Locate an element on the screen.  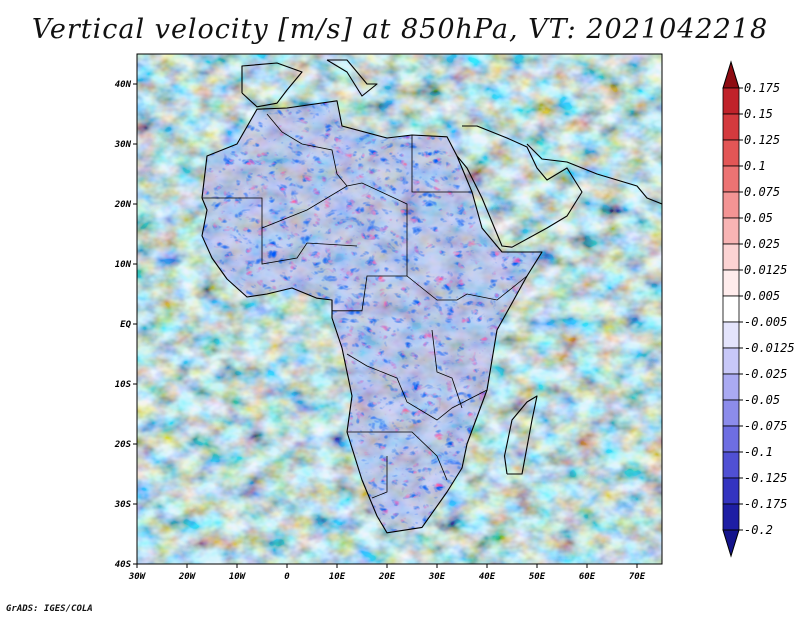
lon-tick-label: 40E is located at coordinates (487, 577).